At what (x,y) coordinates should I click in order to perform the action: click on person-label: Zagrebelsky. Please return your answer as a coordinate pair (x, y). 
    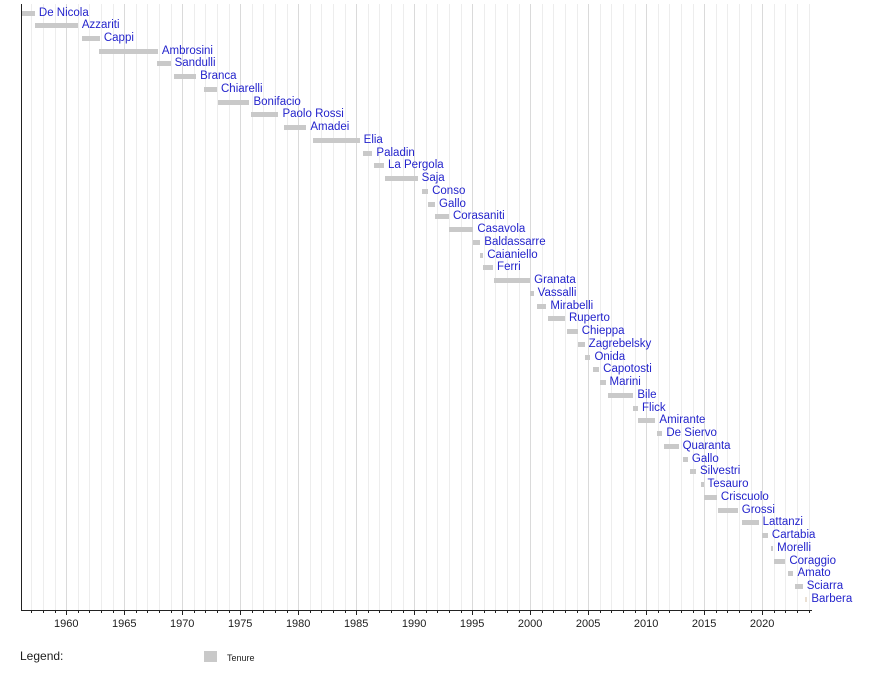
    Looking at the image, I should click on (620, 343).